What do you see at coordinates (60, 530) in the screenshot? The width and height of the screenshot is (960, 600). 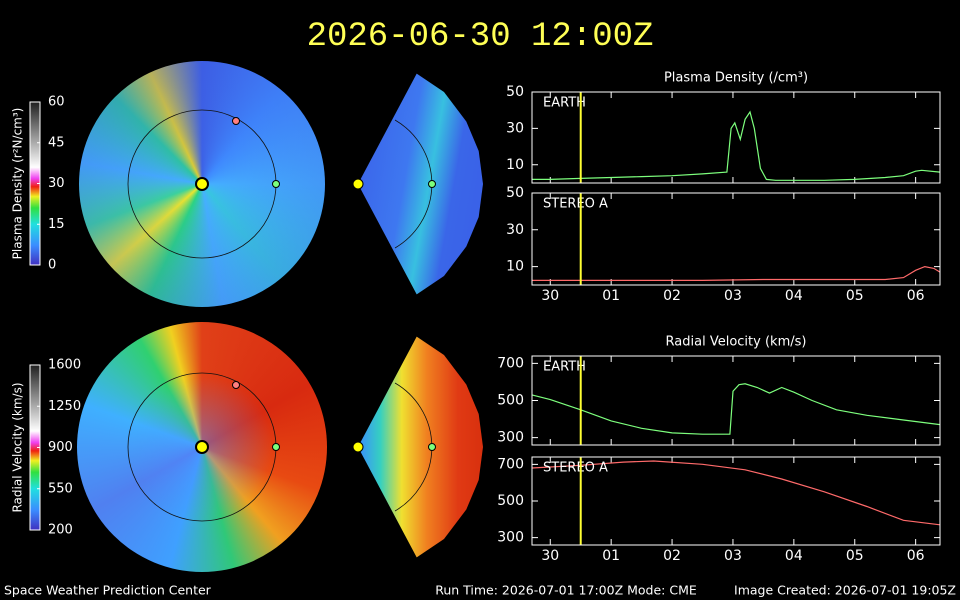 I see `colorbar-tick-label: 200` at bounding box center [60, 530].